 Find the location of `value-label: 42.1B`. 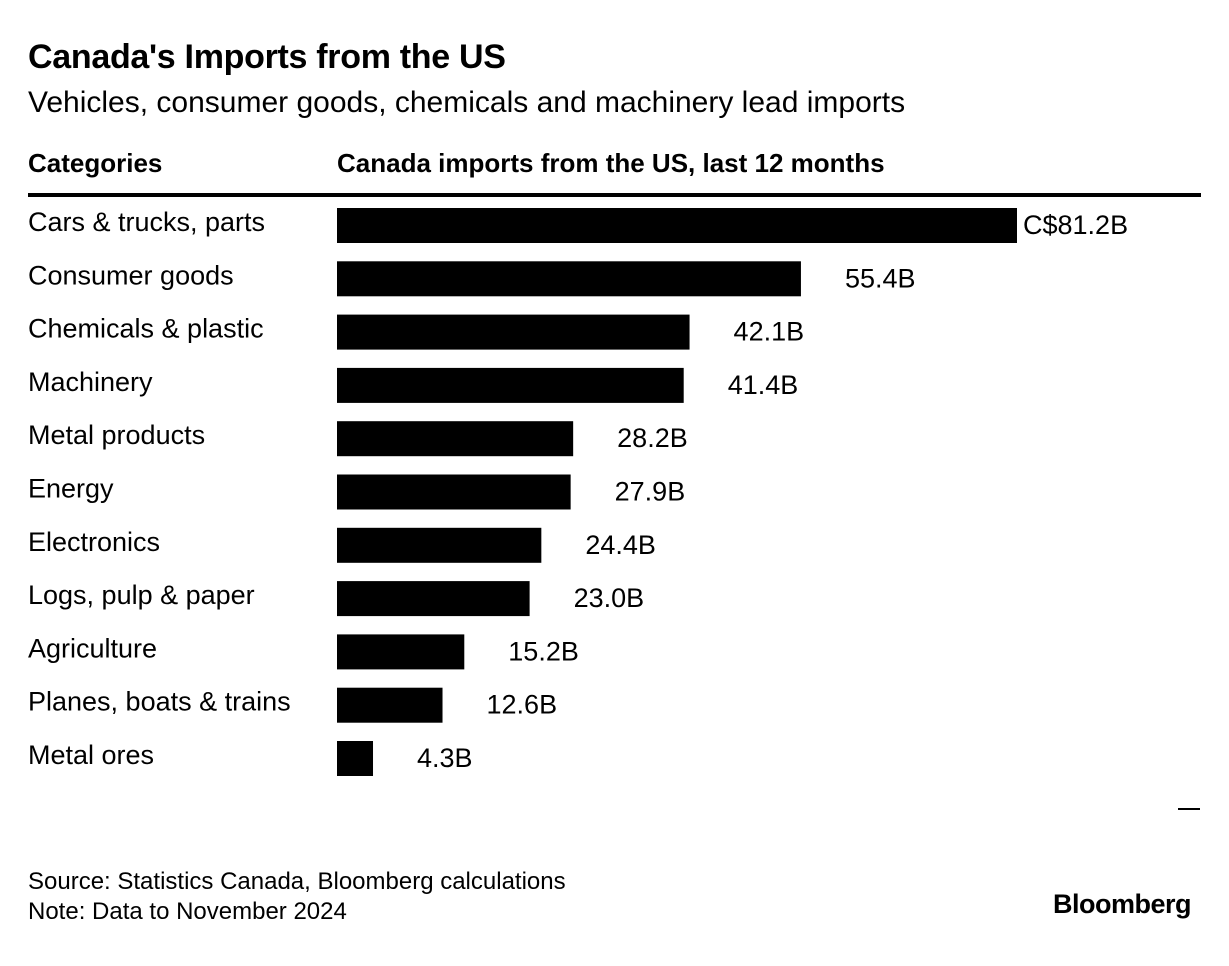

value-label: 42.1B is located at coordinates (769, 332).